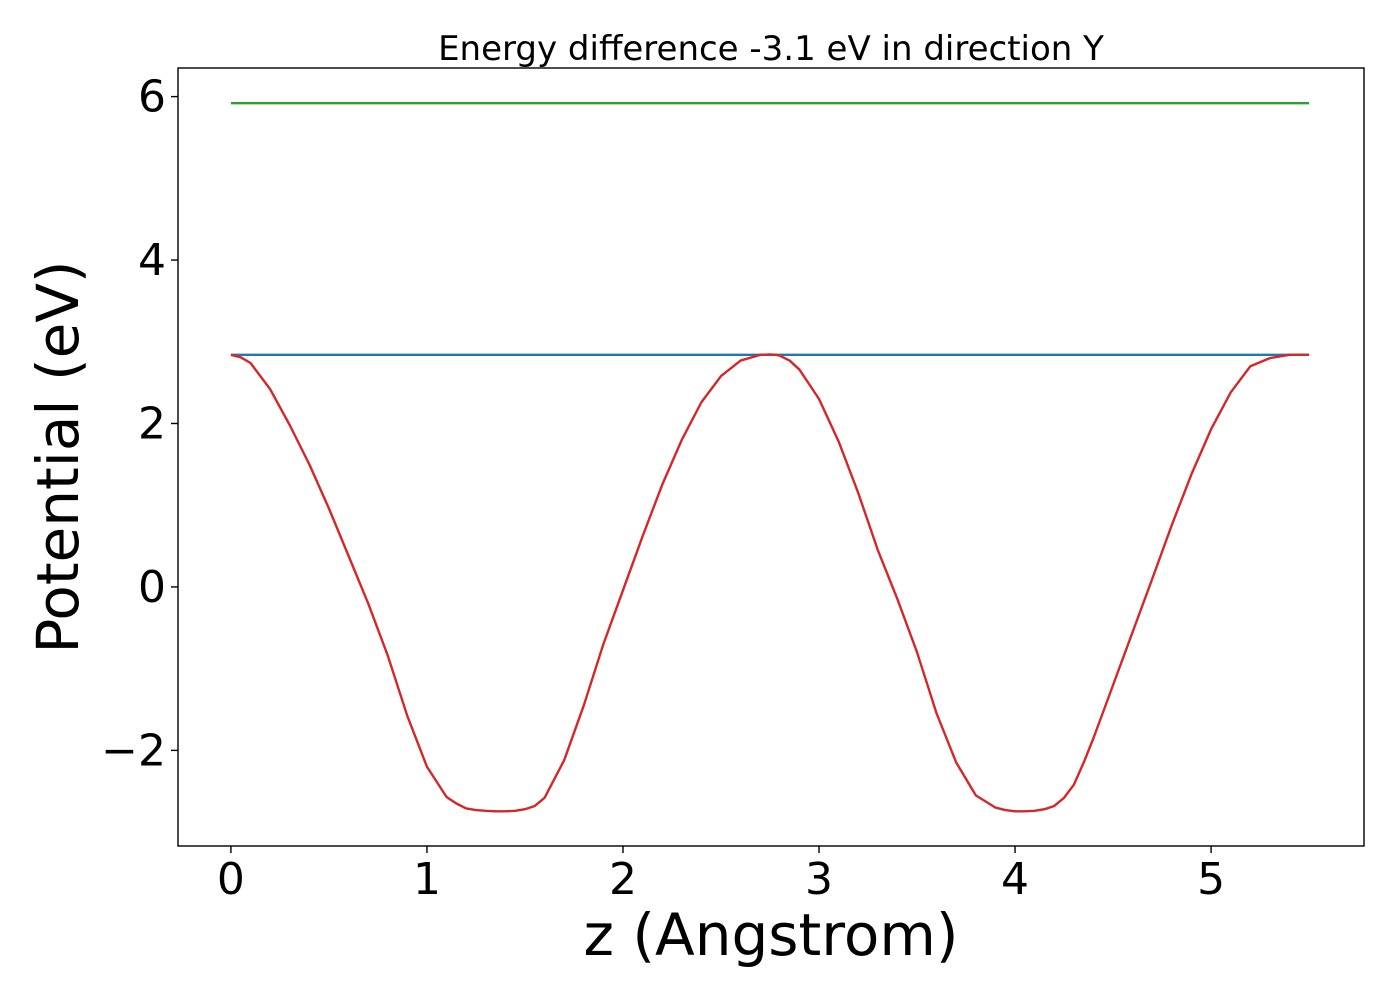 The width and height of the screenshot is (1400, 1005). What do you see at coordinates (152, 423) in the screenshot?
I see `y-tick-label: 2` at bounding box center [152, 423].